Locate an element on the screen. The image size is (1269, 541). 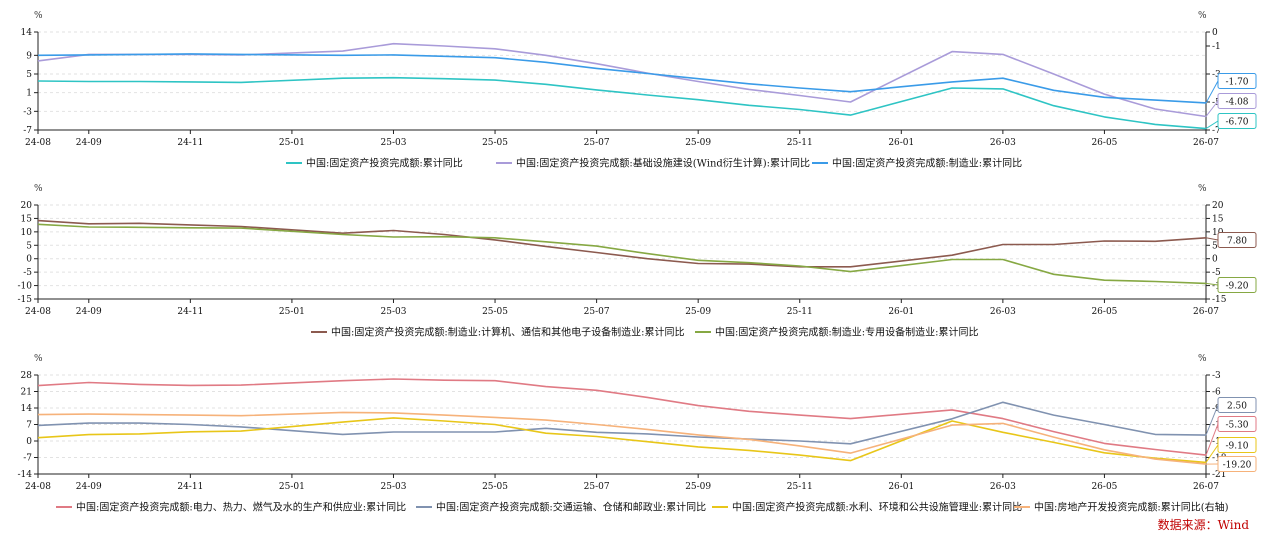
callout-value: -19.20 is located at coordinates (1237, 466).